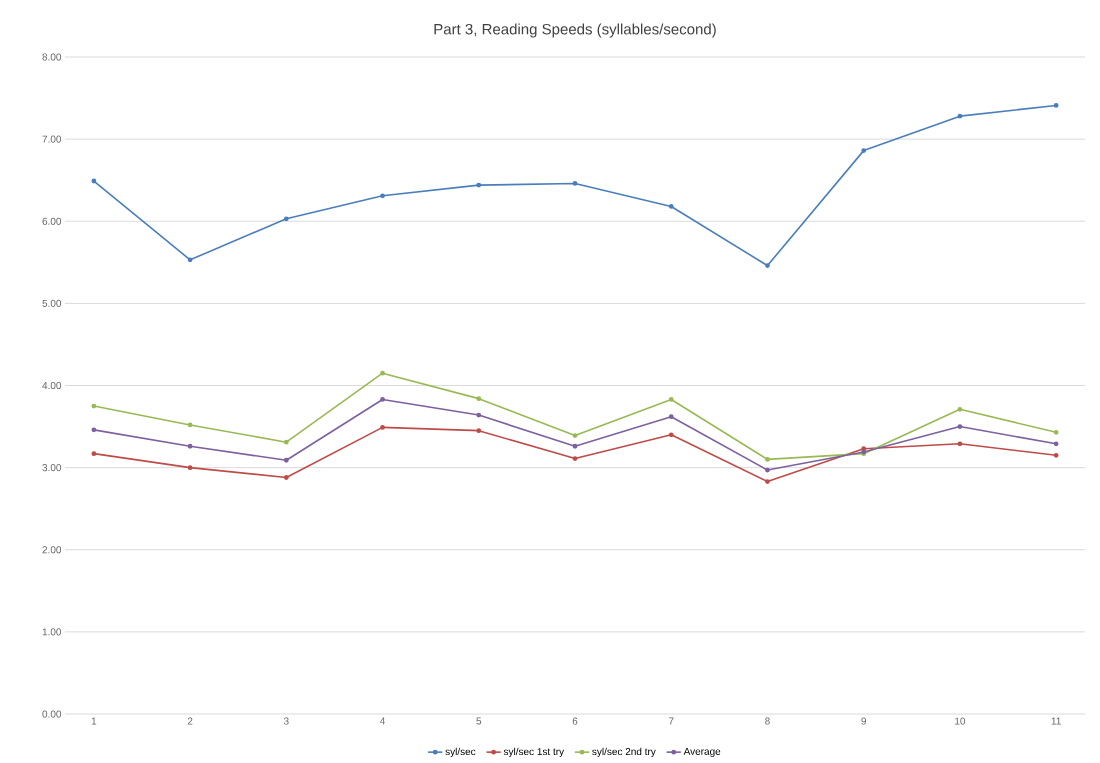 This screenshot has width=1100, height=763. Describe the element at coordinates (575, 30) in the screenshot. I see `chart-title: Part 3, Reading Speeds (syllables/second)` at that location.